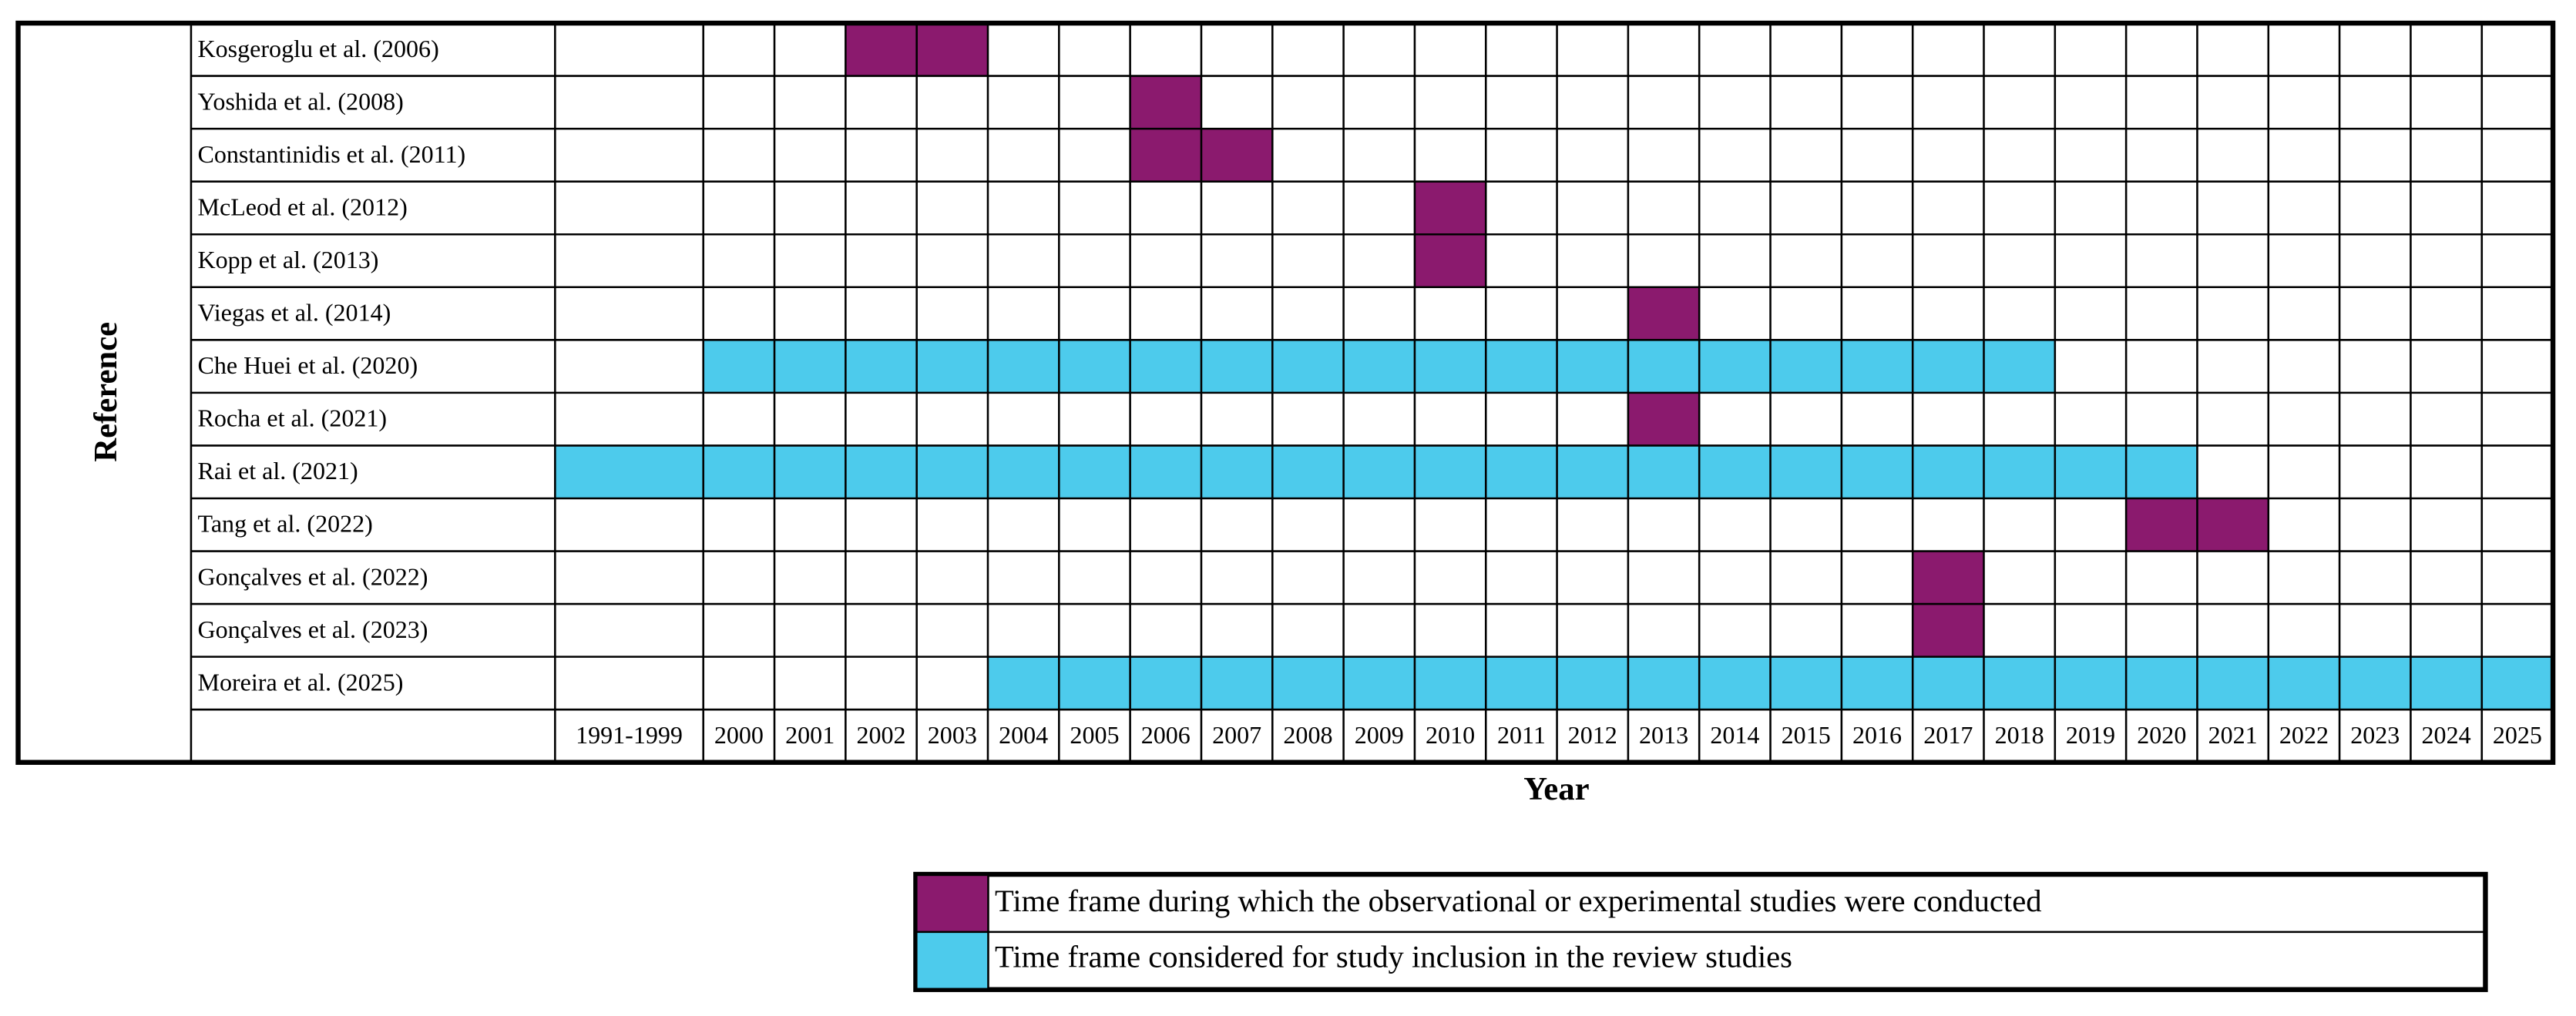  Describe the element at coordinates (810, 735) in the screenshot. I see `column-label: 2001` at that location.